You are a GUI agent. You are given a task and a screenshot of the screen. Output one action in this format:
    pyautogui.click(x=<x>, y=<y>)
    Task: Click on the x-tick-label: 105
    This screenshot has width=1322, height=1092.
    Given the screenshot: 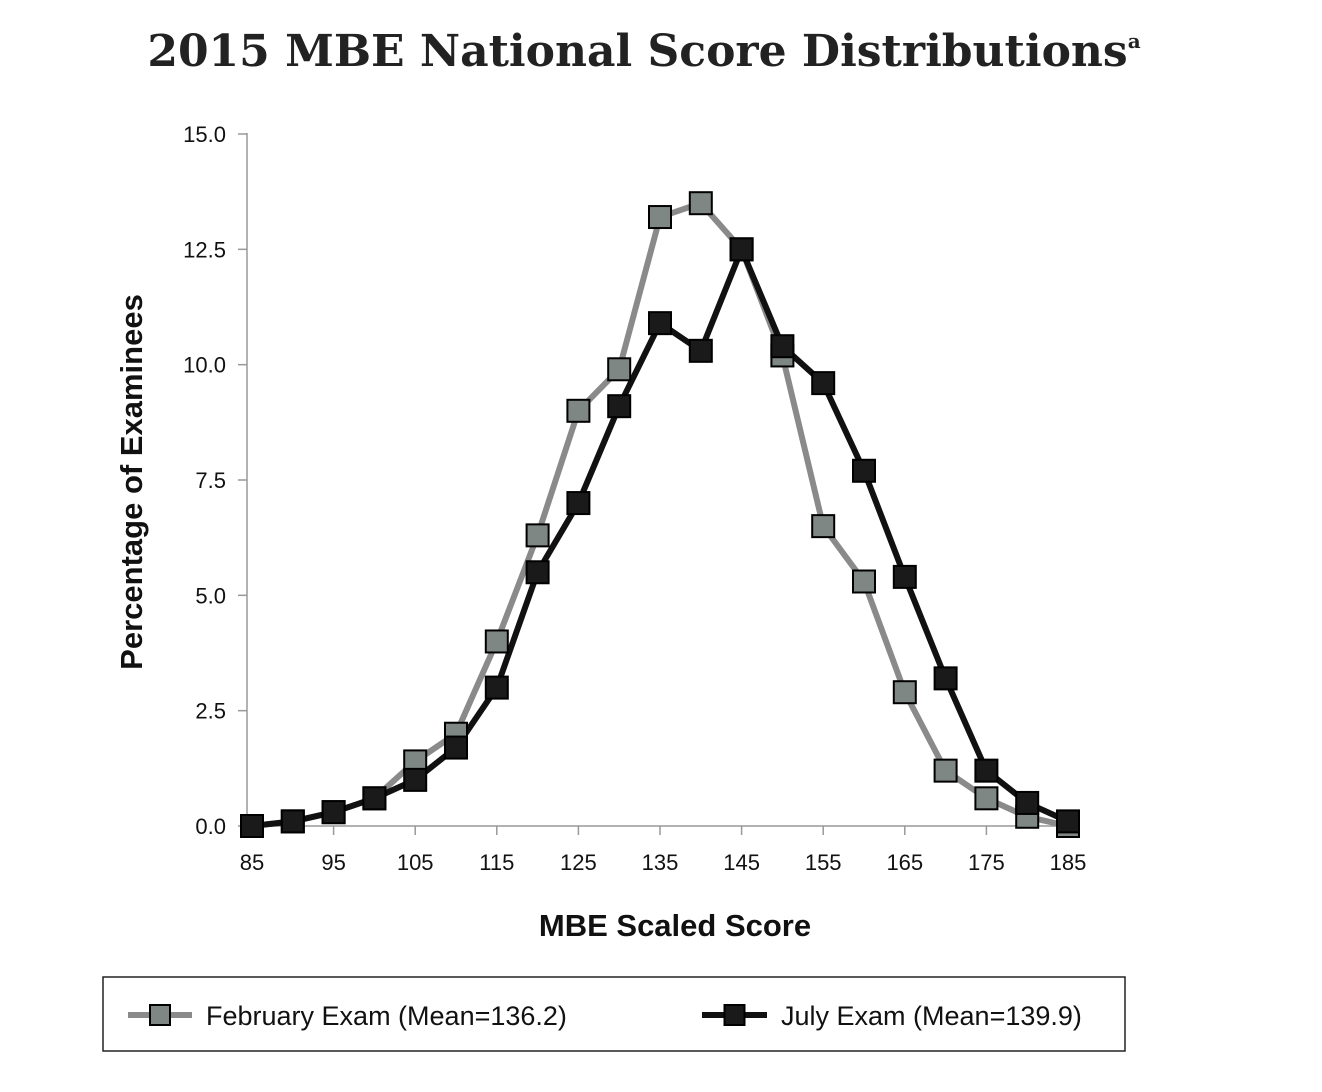 What is the action you would take?
    pyautogui.click(x=415, y=862)
    